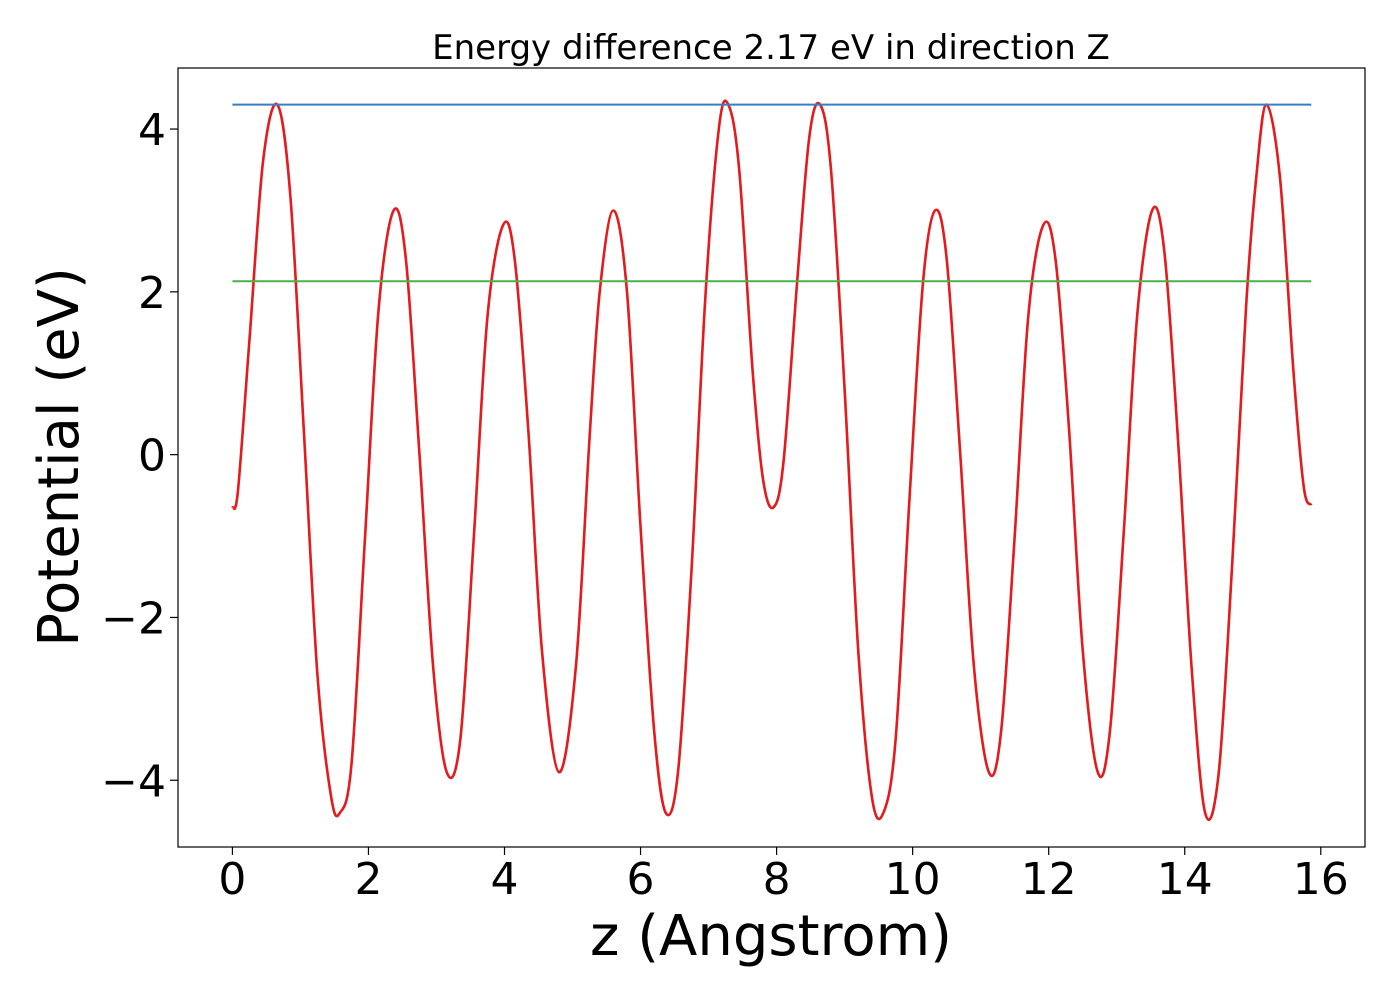  I want to click on y-tick-label: 2, so click(152, 293).